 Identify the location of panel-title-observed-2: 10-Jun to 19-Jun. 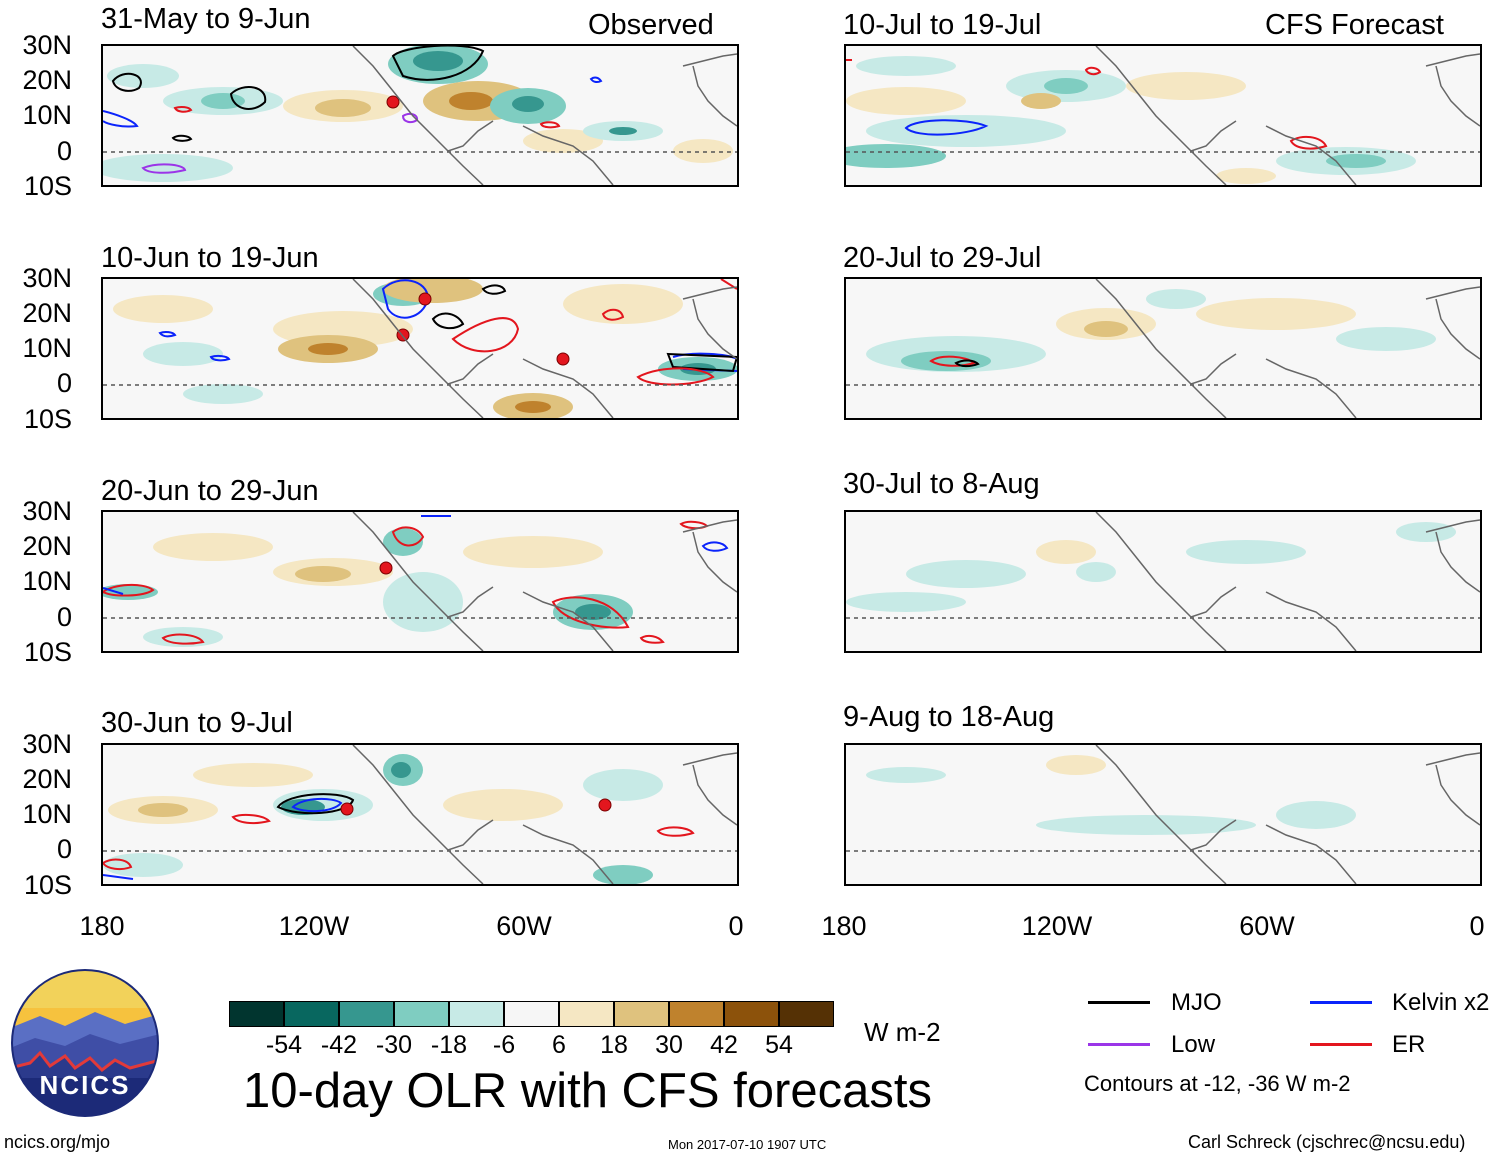
(210, 258).